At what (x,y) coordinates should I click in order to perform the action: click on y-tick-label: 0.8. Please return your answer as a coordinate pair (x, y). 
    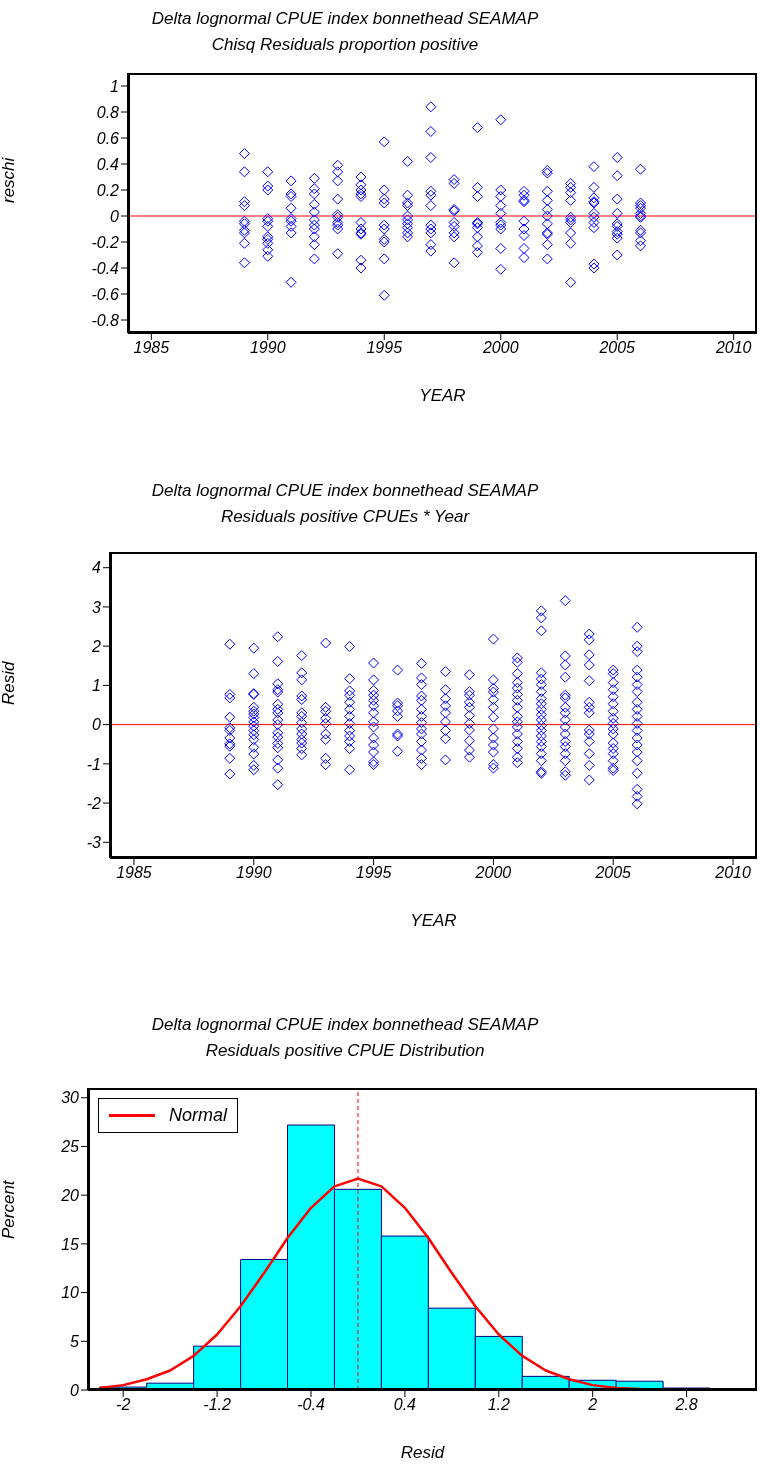
    Looking at the image, I should click on (108, 112).